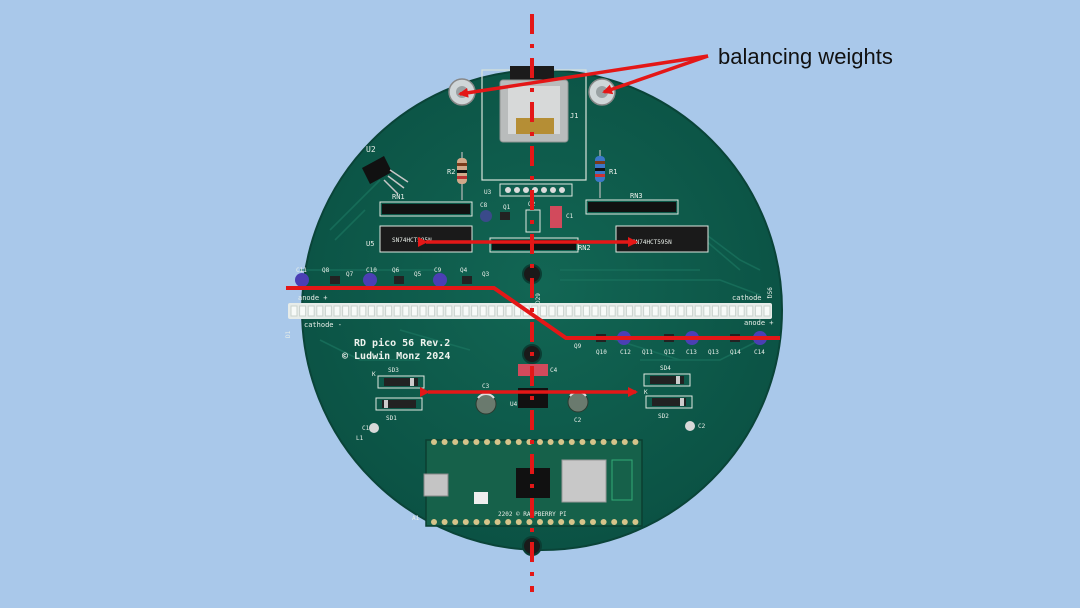 The height and width of the screenshot is (608, 1080). I want to click on svg-text: U5, so click(370, 244).